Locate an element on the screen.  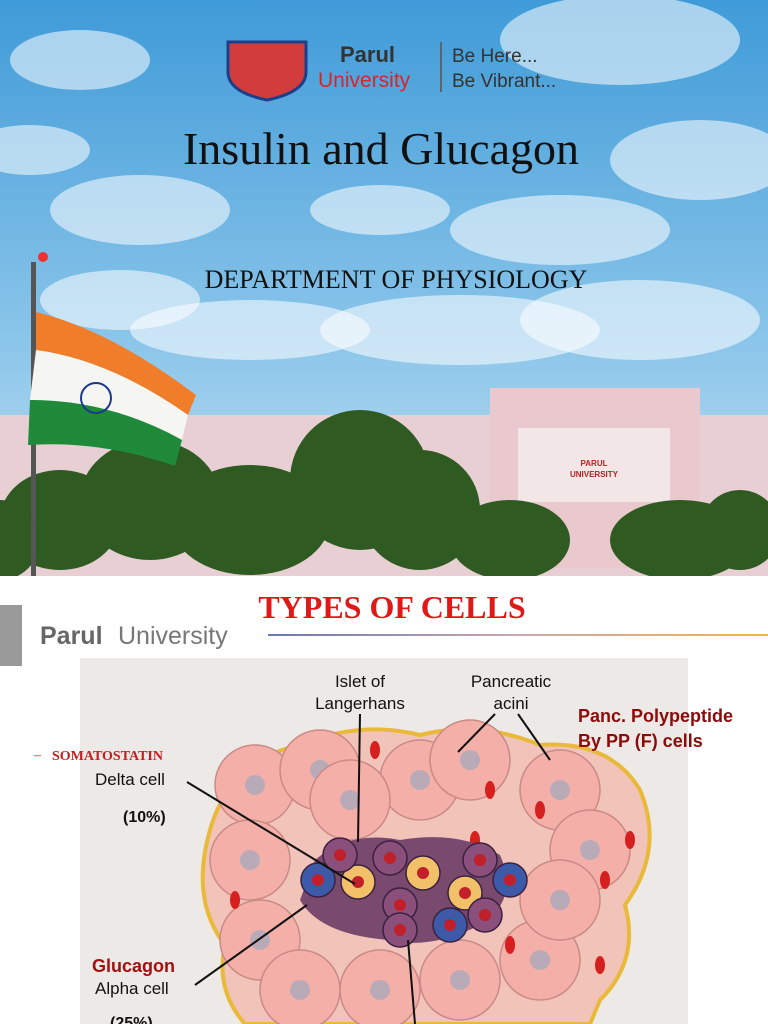
flag-chakra is located at coordinates (96, 398).